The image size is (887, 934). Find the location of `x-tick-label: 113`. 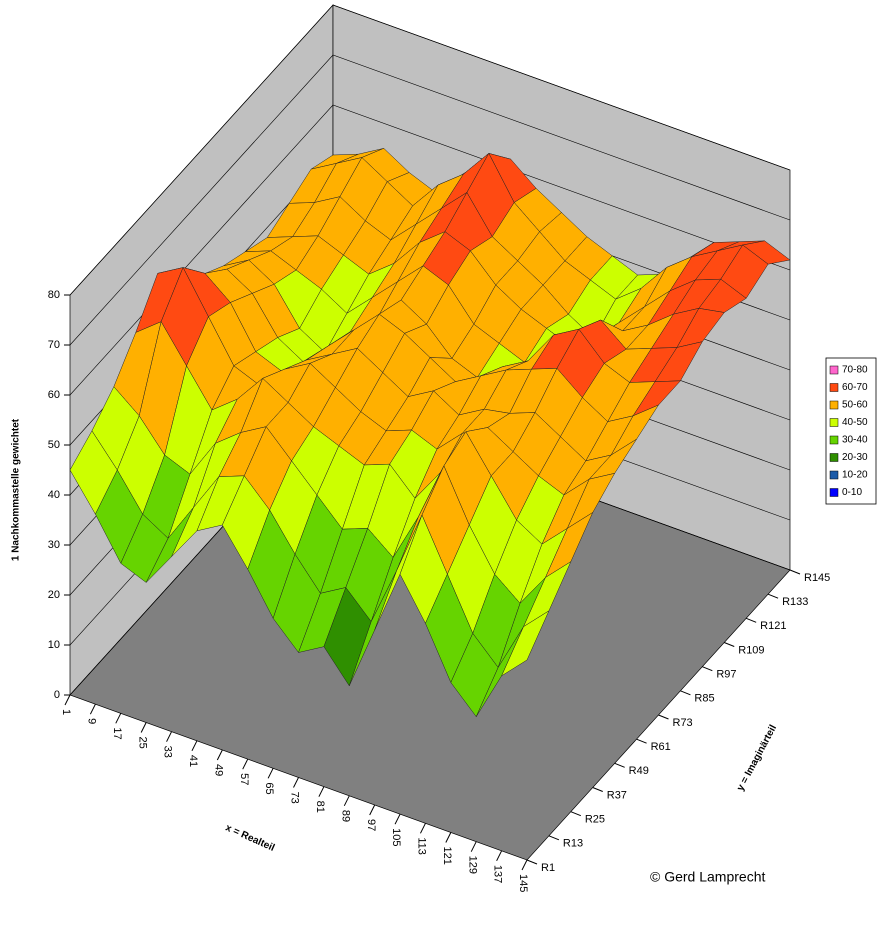

x-tick-label: 113 is located at coordinates (422, 846).